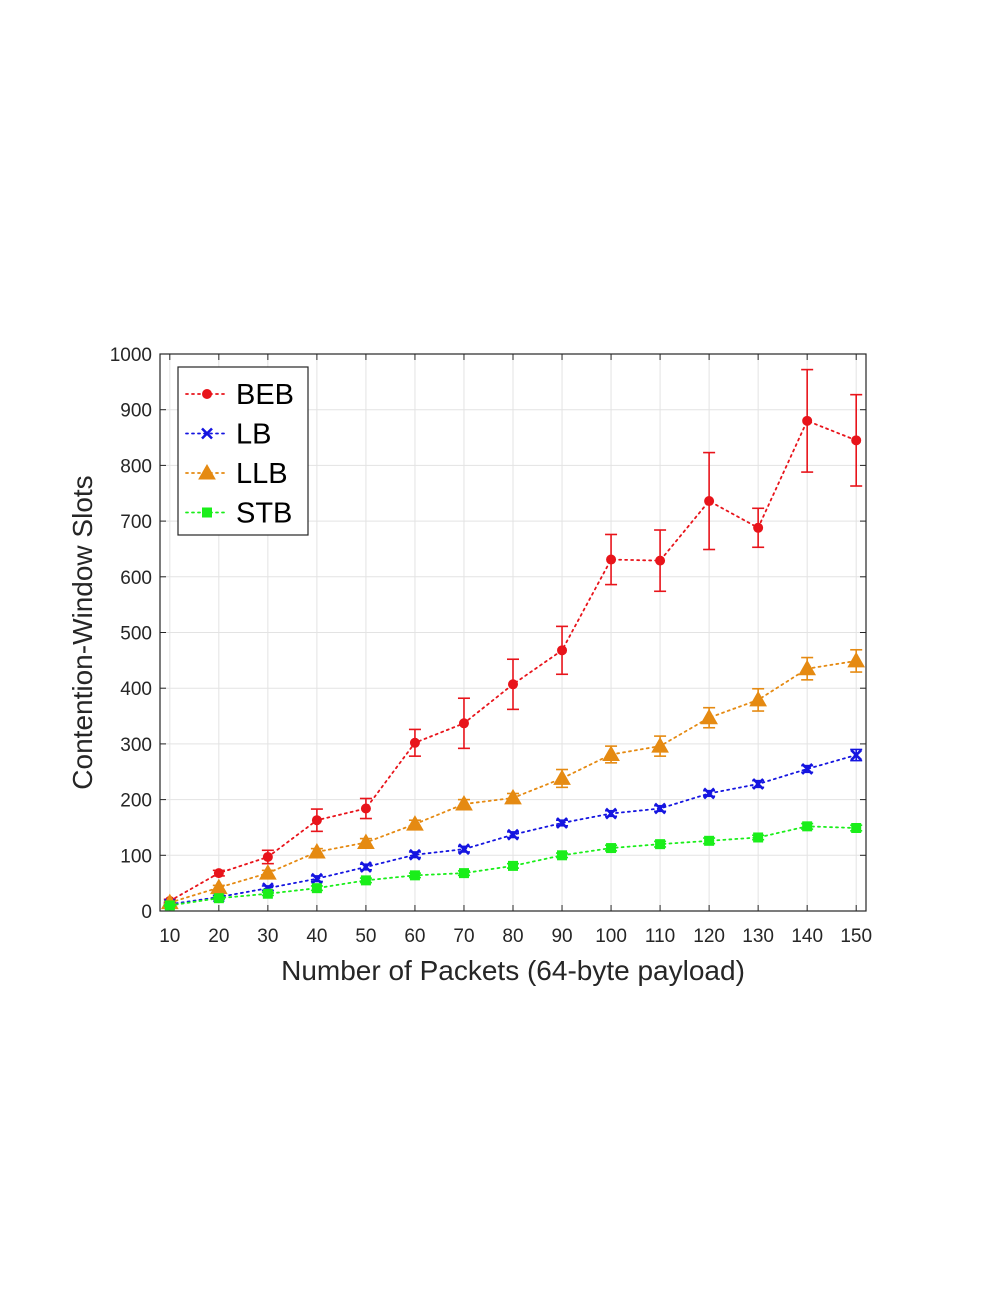 This screenshot has width=997, height=1290. I want to click on x-tick-label: 90, so click(561, 936).